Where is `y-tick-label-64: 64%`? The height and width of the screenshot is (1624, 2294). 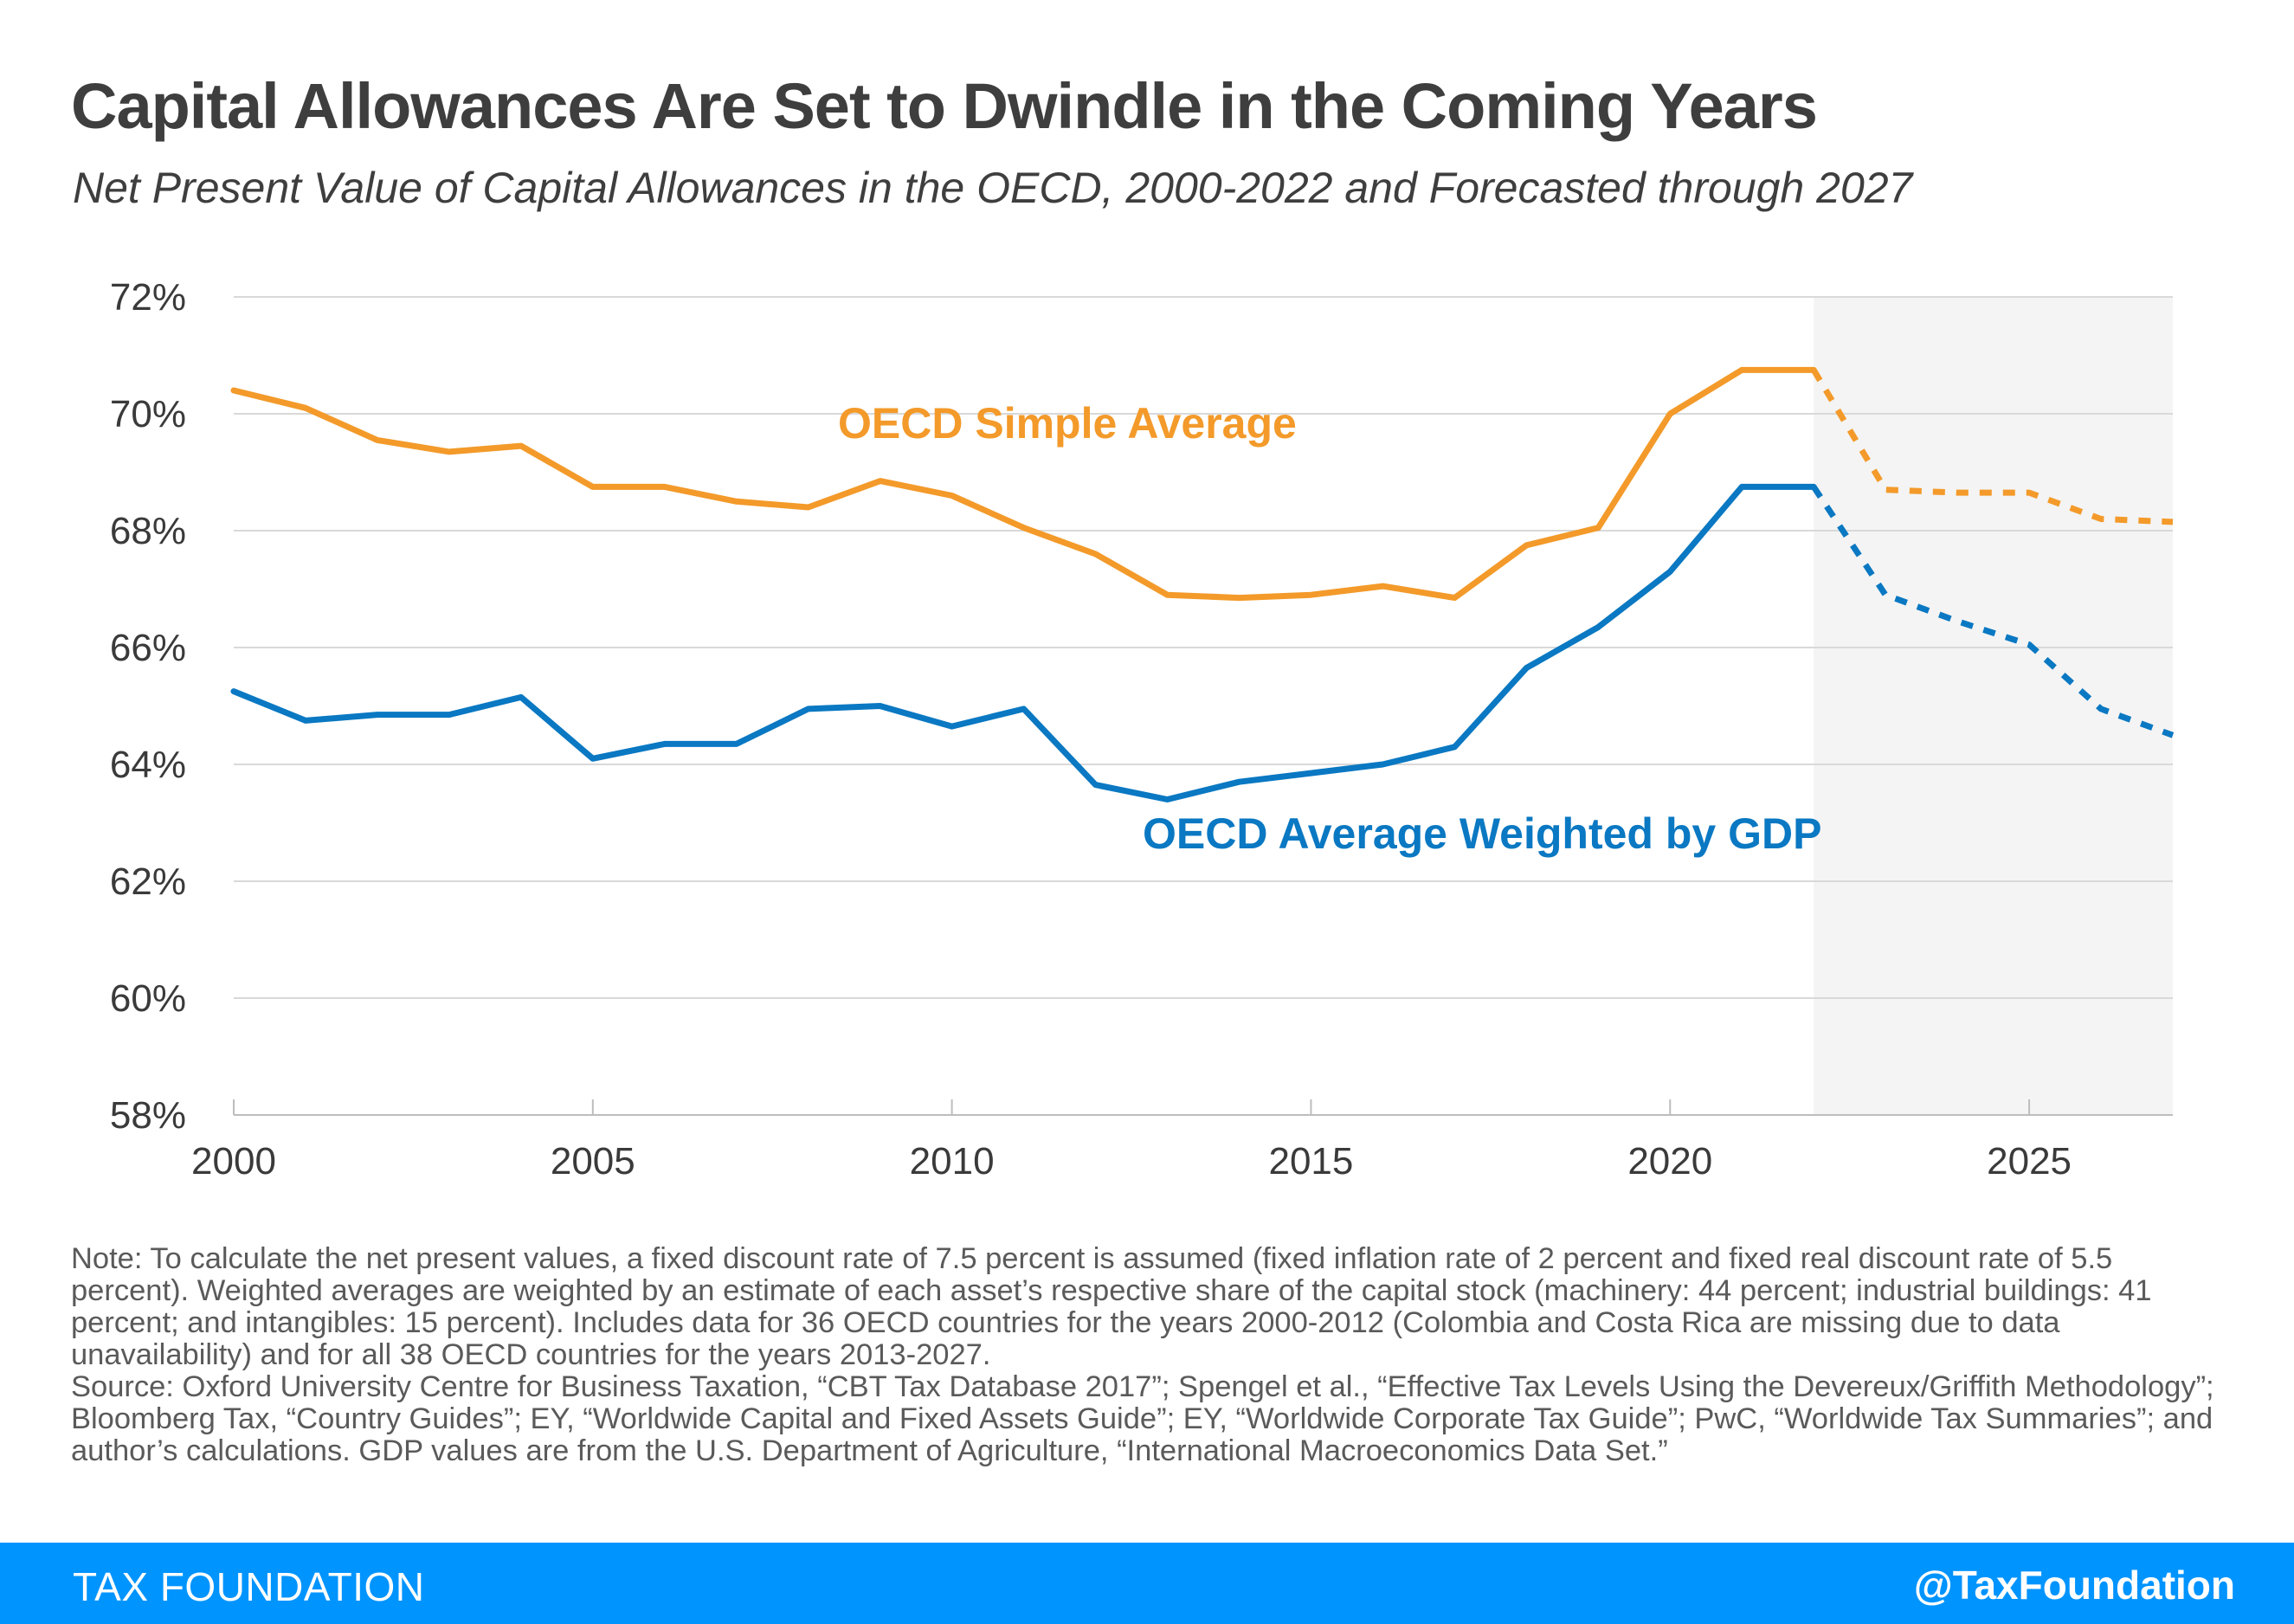
y-tick-label-64: 64% is located at coordinates (148, 765).